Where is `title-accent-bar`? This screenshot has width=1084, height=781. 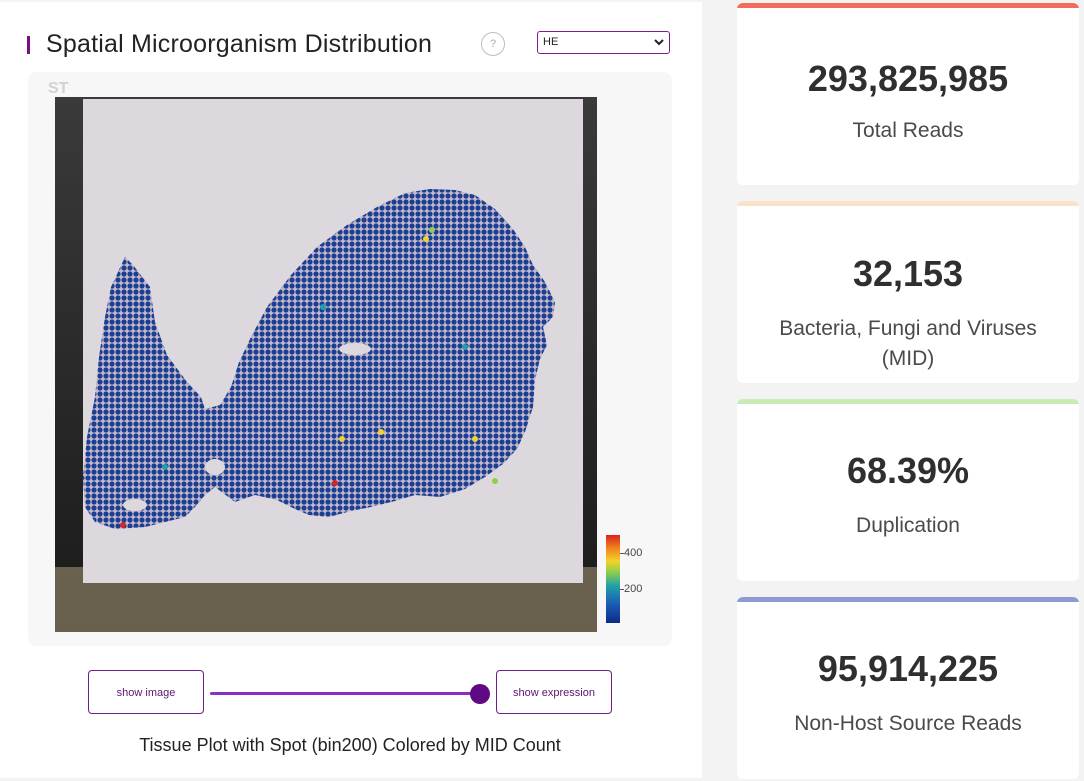
title-accent-bar is located at coordinates (28, 45).